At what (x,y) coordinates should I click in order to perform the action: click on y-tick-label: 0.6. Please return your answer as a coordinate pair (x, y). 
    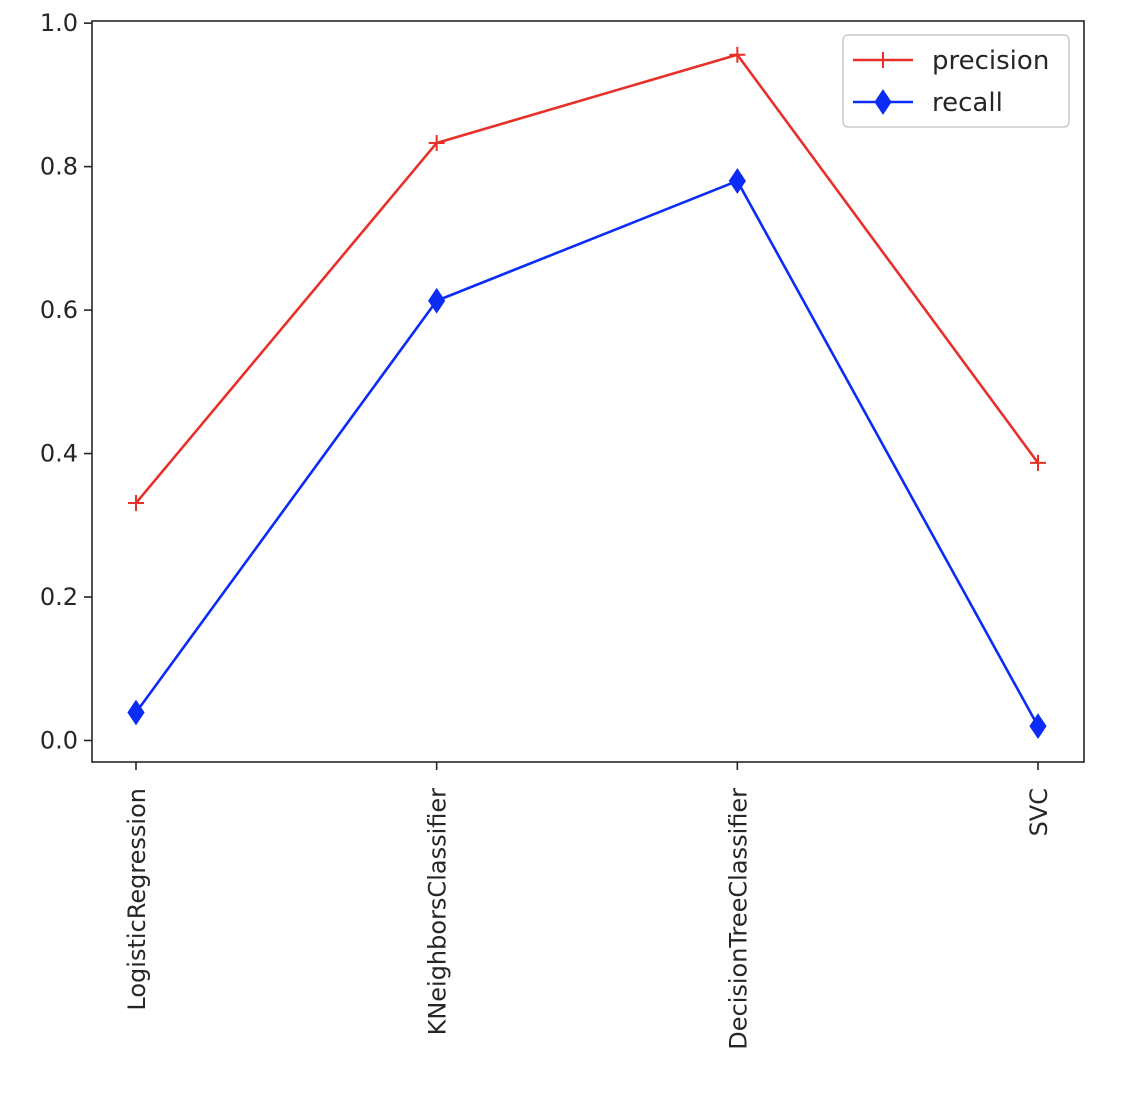
    Looking at the image, I should click on (59, 310).